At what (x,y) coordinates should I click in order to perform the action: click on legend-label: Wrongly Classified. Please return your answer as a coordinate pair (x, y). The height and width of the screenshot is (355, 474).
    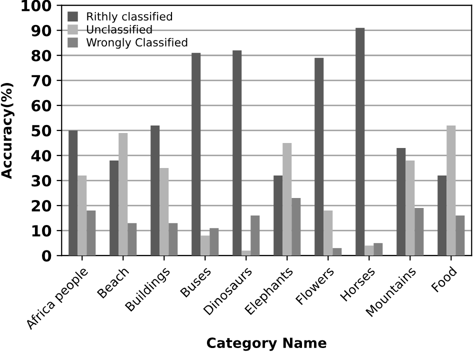
    Looking at the image, I should click on (137, 43).